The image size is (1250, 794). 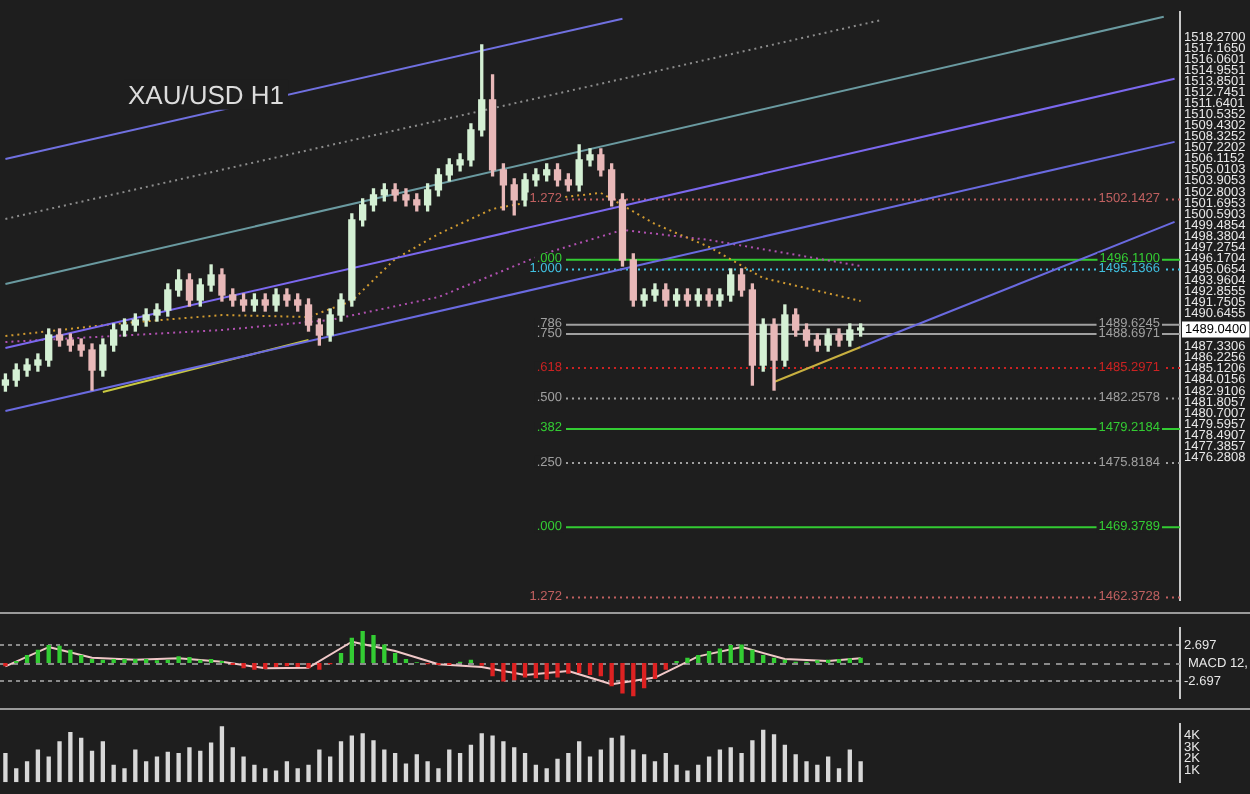 I want to click on text: XAU/USD H1, so click(x=206, y=94).